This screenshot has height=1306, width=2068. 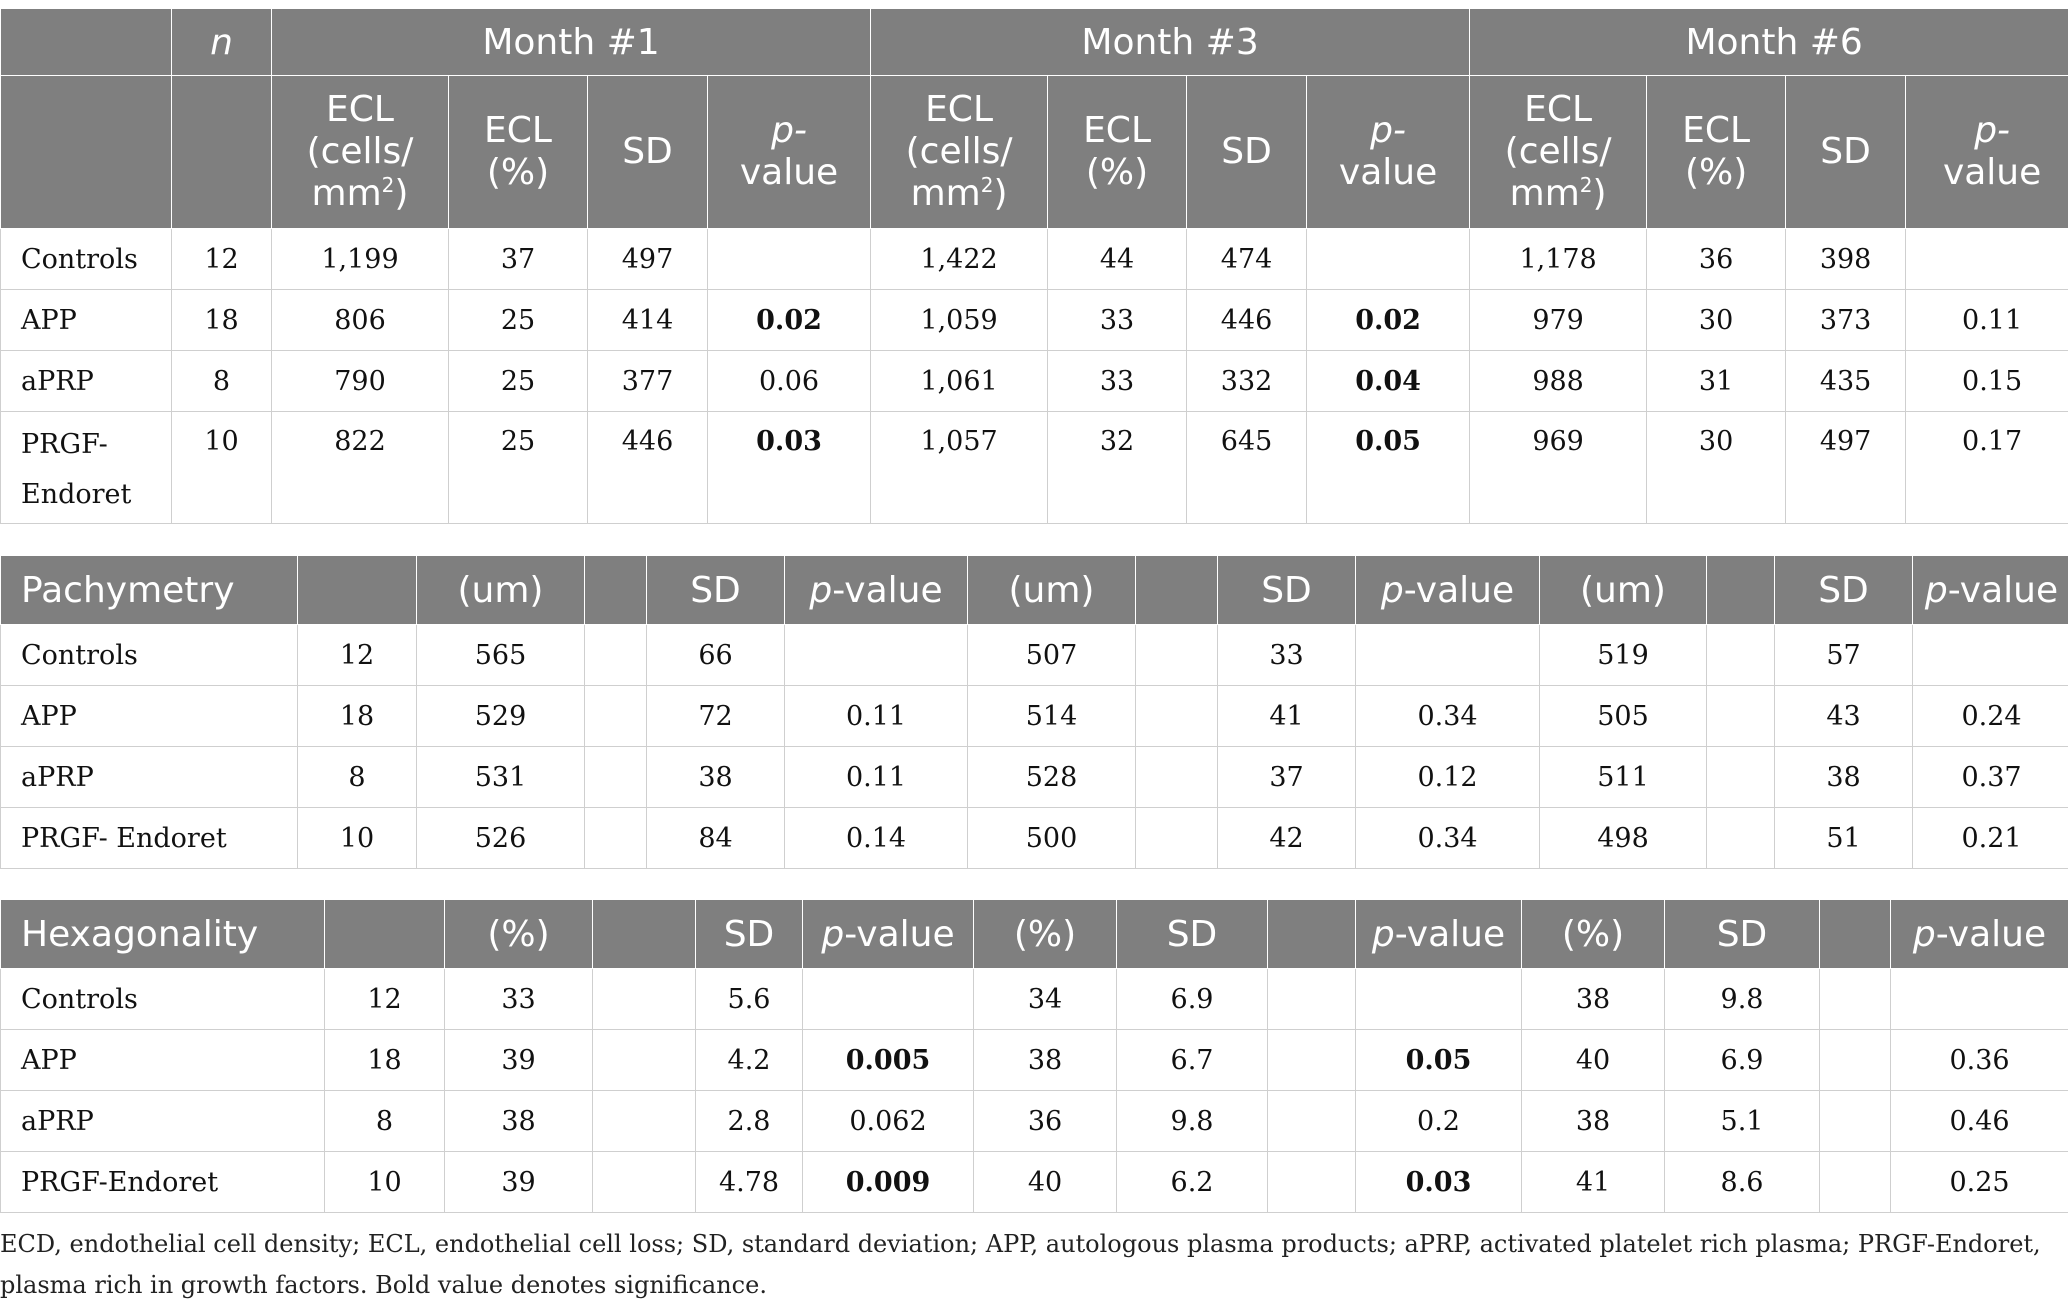 What do you see at coordinates (1051, 655) in the screenshot?
I see `value-cell: 507` at bounding box center [1051, 655].